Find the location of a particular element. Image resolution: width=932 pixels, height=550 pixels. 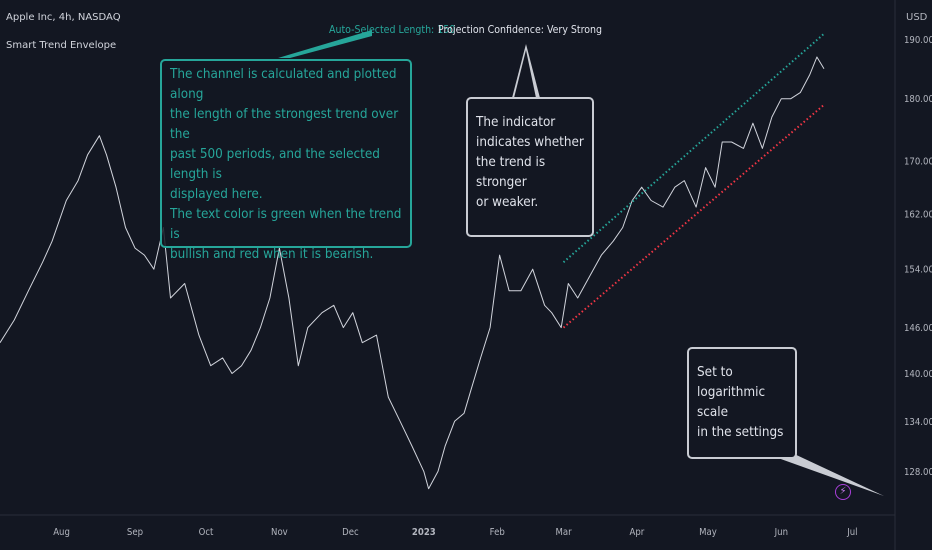

x-tick-label: 2023 is located at coordinates (424, 532).